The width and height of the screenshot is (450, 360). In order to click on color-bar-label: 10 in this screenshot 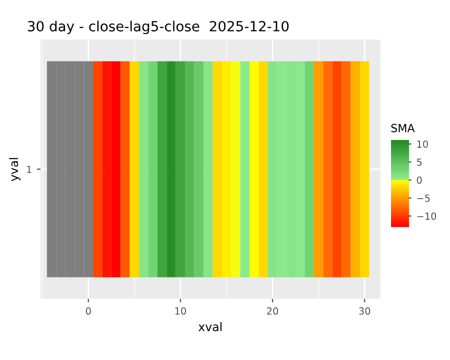, I will do `click(422, 144)`.